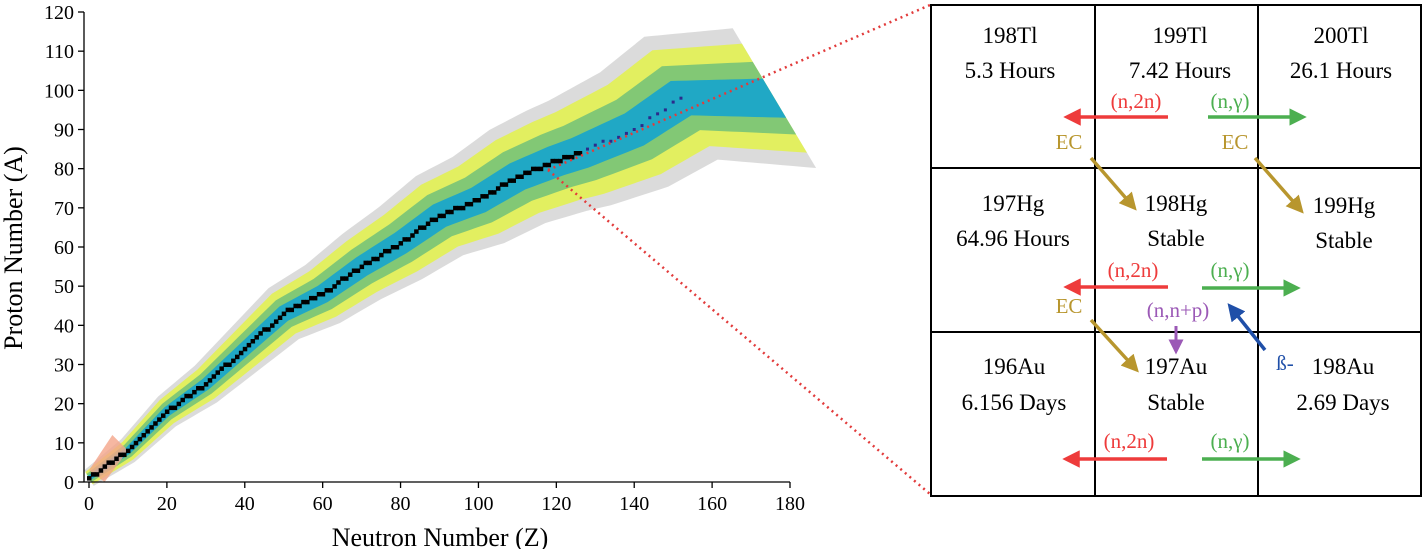 Image resolution: width=1424 pixels, height=549 pixels. Describe the element at coordinates (1013, 203) in the screenshot. I see `cell-197hg-nuclide: 197Hg` at that location.